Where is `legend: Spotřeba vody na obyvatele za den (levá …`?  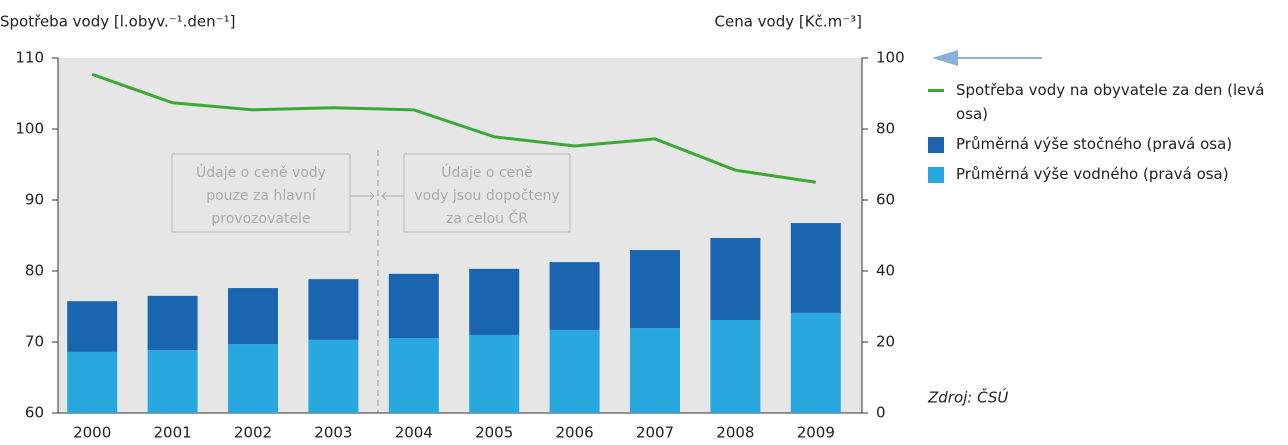 legend: Spotřeba vody na obyvatele za den (levá … is located at coordinates (1105, 135).